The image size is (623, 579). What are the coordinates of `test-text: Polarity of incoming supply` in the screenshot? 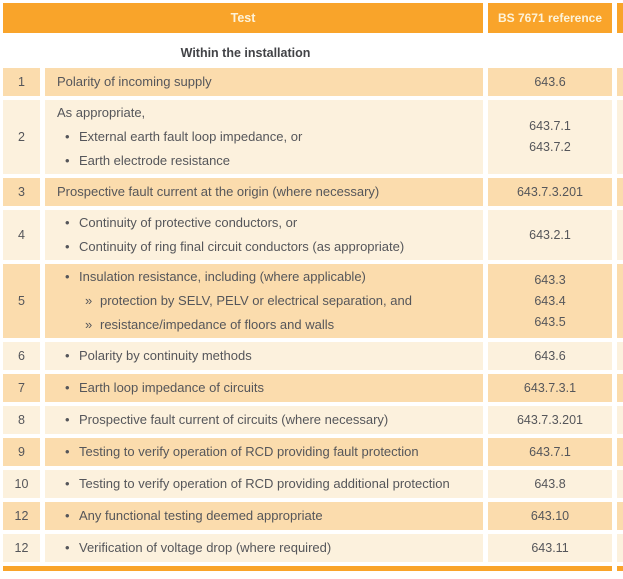 It's located at (134, 81).